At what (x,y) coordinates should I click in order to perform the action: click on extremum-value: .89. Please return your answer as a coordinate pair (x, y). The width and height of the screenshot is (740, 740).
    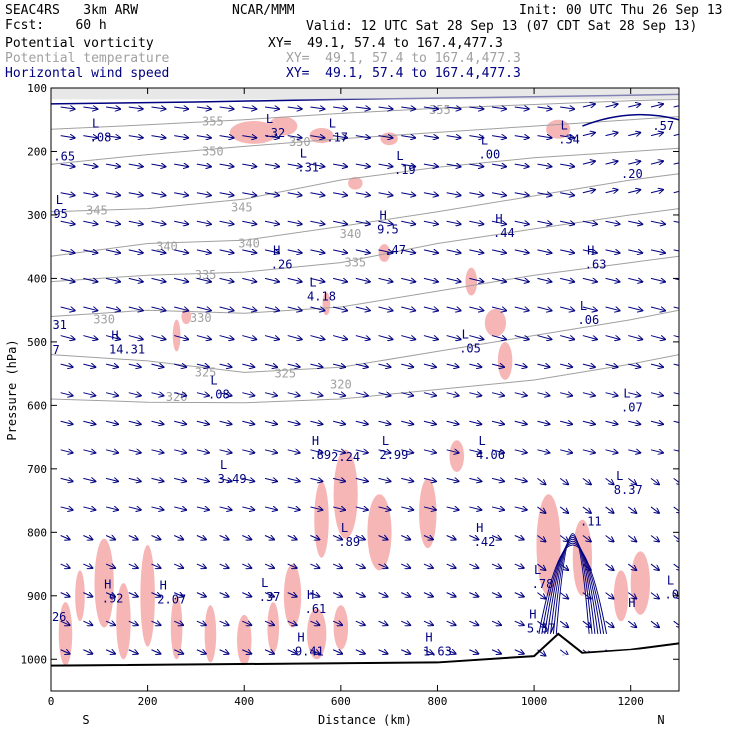
    Looking at the image, I should click on (320, 455).